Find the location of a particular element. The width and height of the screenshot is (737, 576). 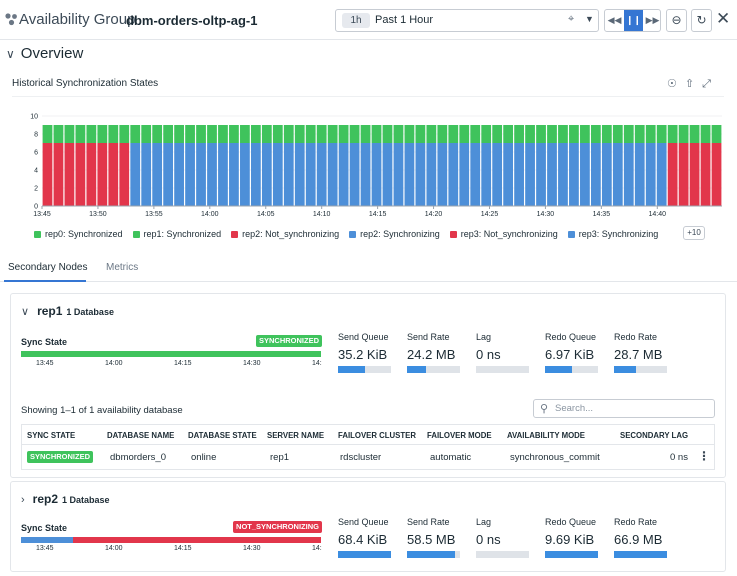

pause-icon: ❙❙ is located at coordinates (633, 20).